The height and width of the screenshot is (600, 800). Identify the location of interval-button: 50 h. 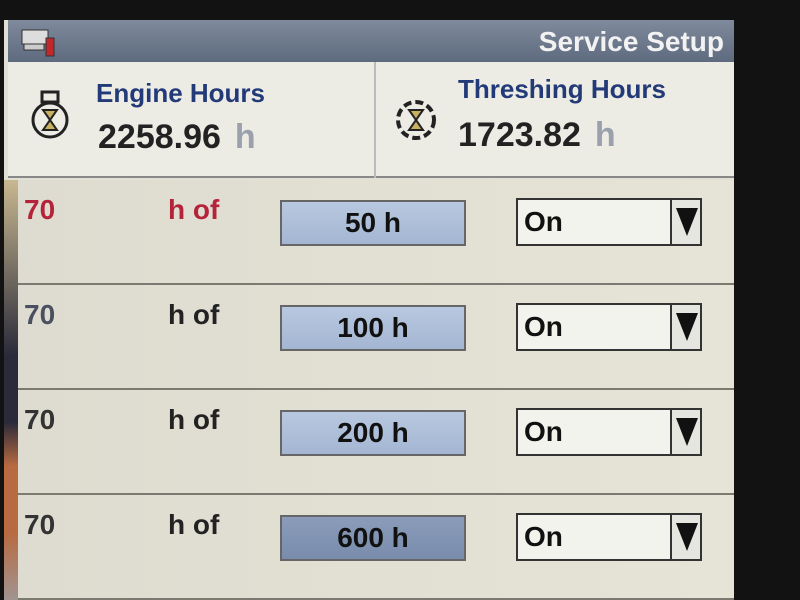
(373, 223).